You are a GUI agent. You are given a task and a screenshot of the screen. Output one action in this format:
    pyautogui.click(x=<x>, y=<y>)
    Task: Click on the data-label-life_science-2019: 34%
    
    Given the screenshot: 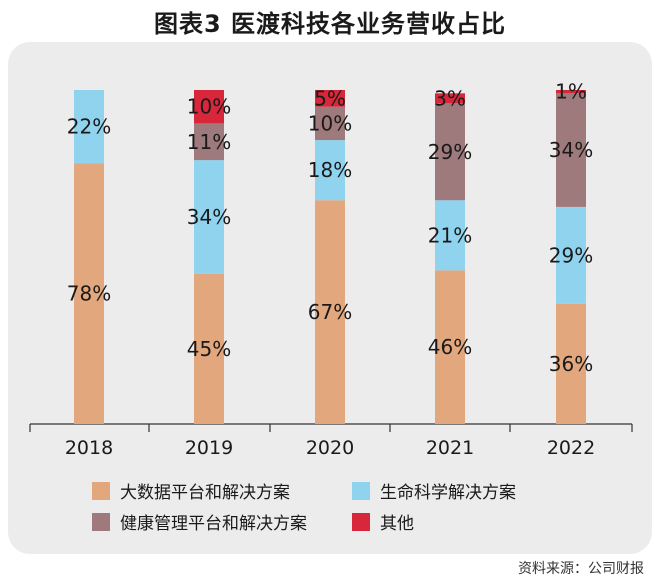 What is the action you would take?
    pyautogui.click(x=209, y=217)
    